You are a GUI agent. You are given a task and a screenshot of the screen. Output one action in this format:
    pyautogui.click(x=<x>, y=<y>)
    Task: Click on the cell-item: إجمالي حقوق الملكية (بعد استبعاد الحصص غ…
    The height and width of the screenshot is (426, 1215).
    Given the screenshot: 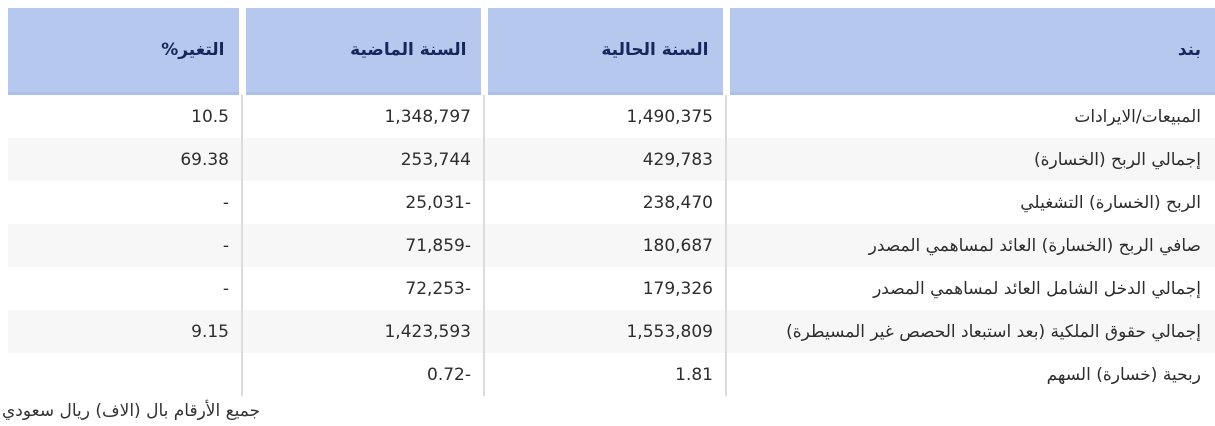 What is the action you would take?
    pyautogui.click(x=970, y=331)
    